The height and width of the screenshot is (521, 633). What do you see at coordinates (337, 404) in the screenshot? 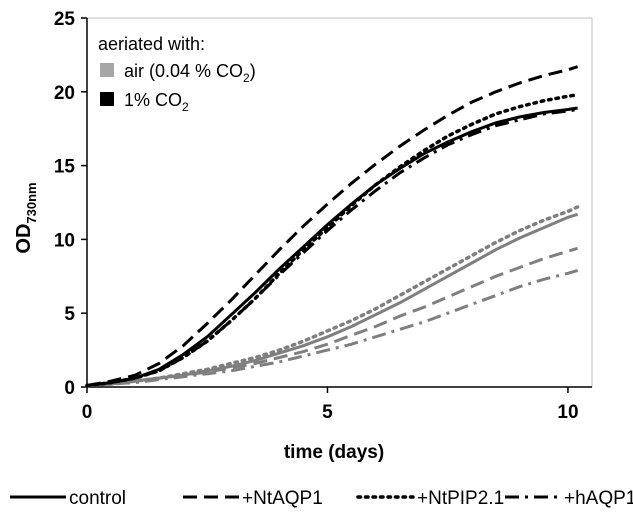
I see `x-axis: 0 5 10` at bounding box center [337, 404].